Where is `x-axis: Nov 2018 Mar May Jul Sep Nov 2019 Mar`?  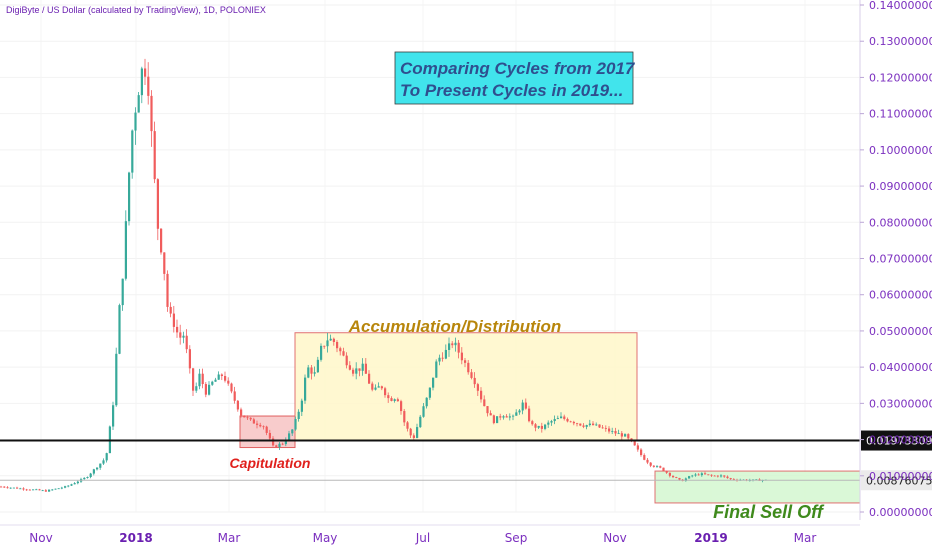
x-axis: Nov 2018 Mar May Jul Sep Nov 2019 Mar is located at coordinates (430, 534).